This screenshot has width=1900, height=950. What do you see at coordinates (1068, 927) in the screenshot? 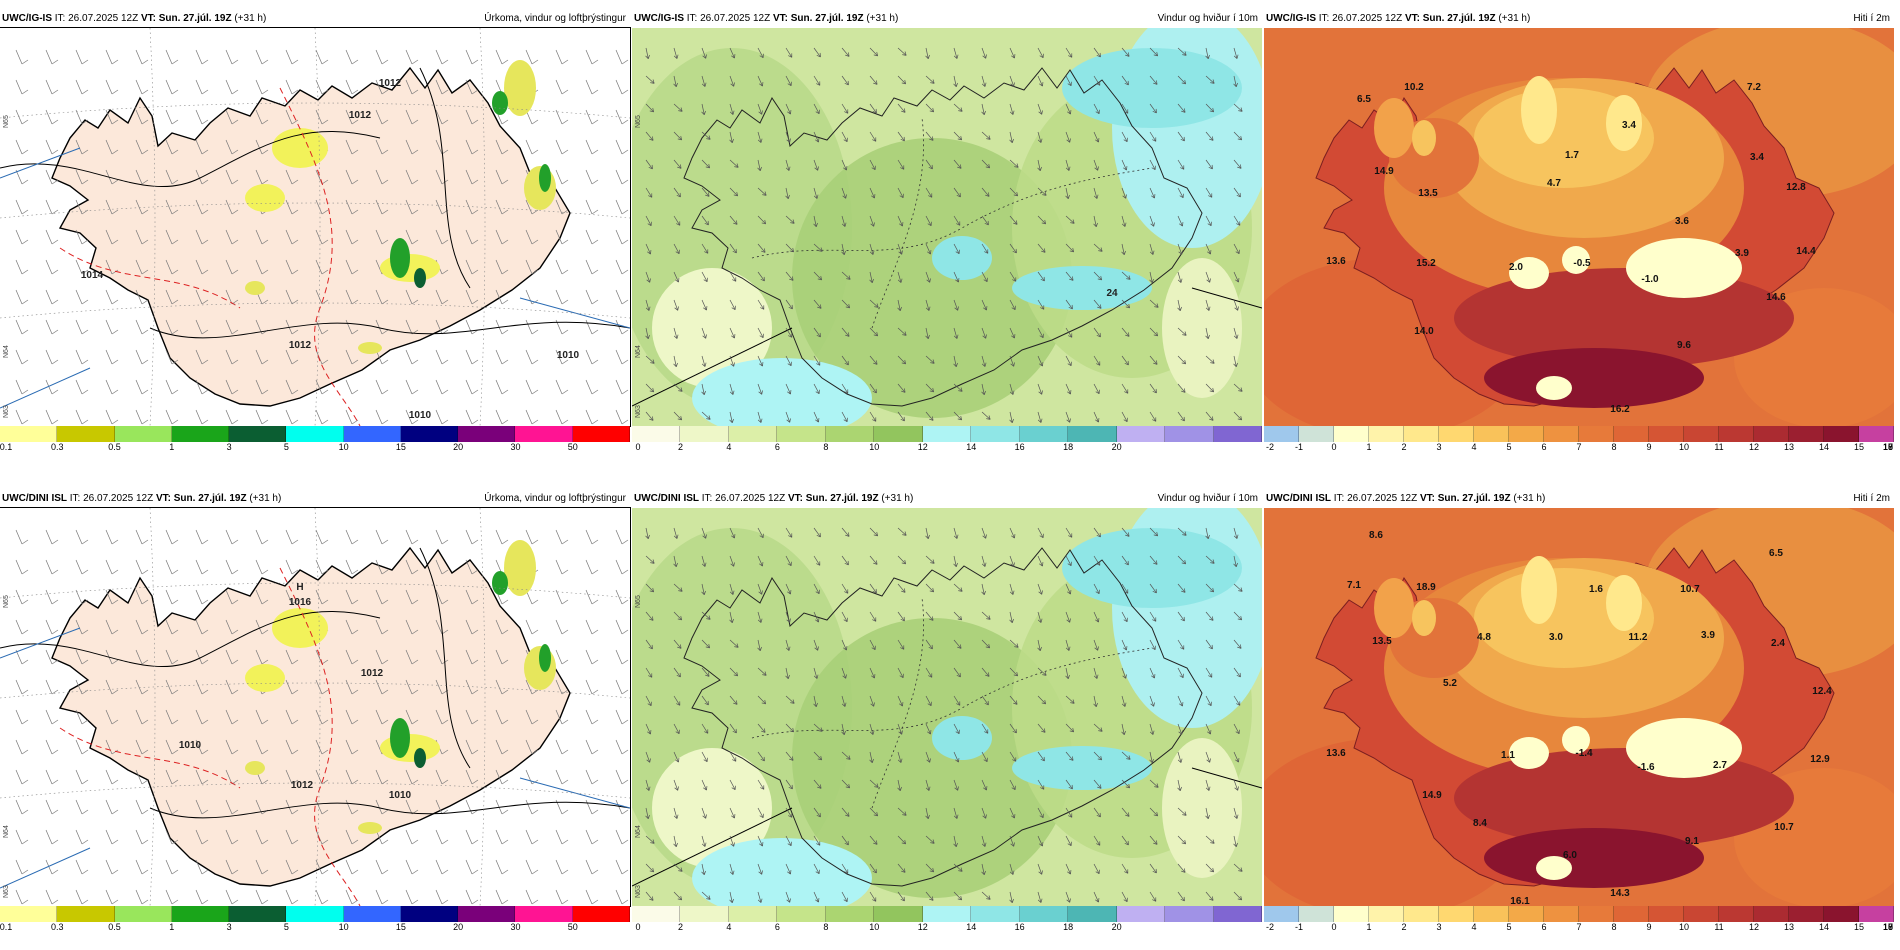
I see `colorbar-tick-label: 18` at bounding box center [1068, 927].